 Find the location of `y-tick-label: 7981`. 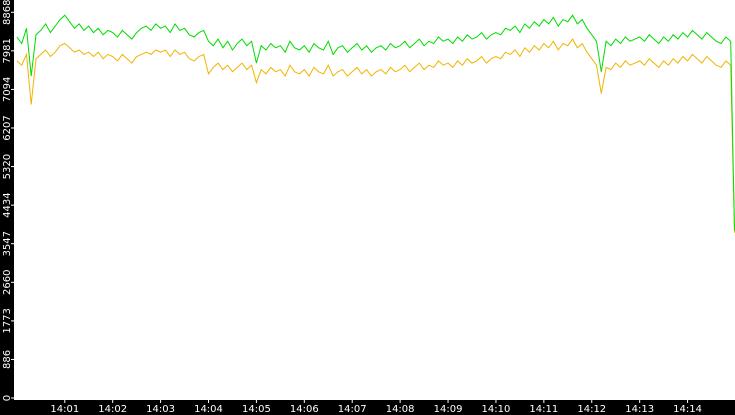

y-tick-label: 7981 is located at coordinates (7, 50).